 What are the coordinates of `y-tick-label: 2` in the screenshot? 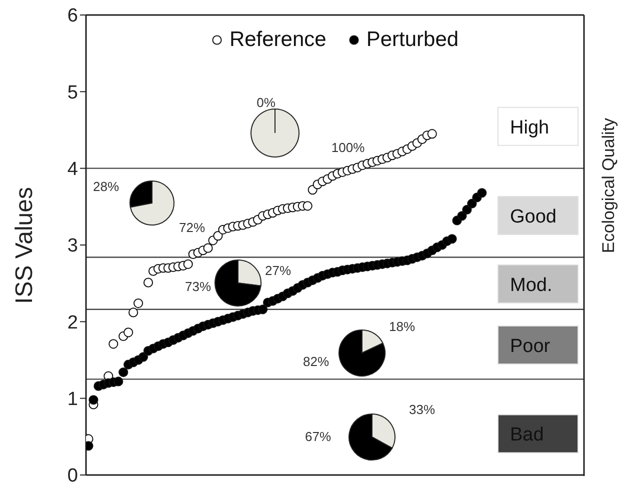 It's located at (72, 323).